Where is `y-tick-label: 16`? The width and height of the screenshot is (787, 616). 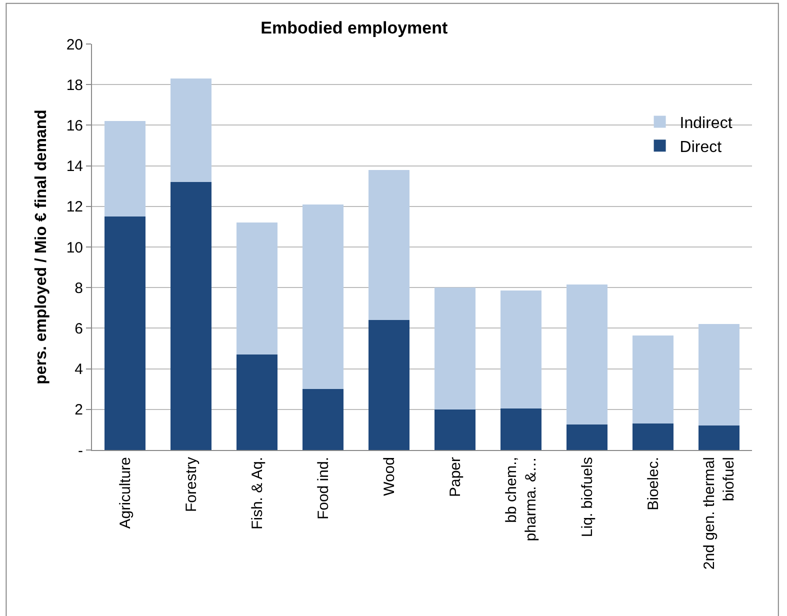
y-tick-label: 16 is located at coordinates (74, 125).